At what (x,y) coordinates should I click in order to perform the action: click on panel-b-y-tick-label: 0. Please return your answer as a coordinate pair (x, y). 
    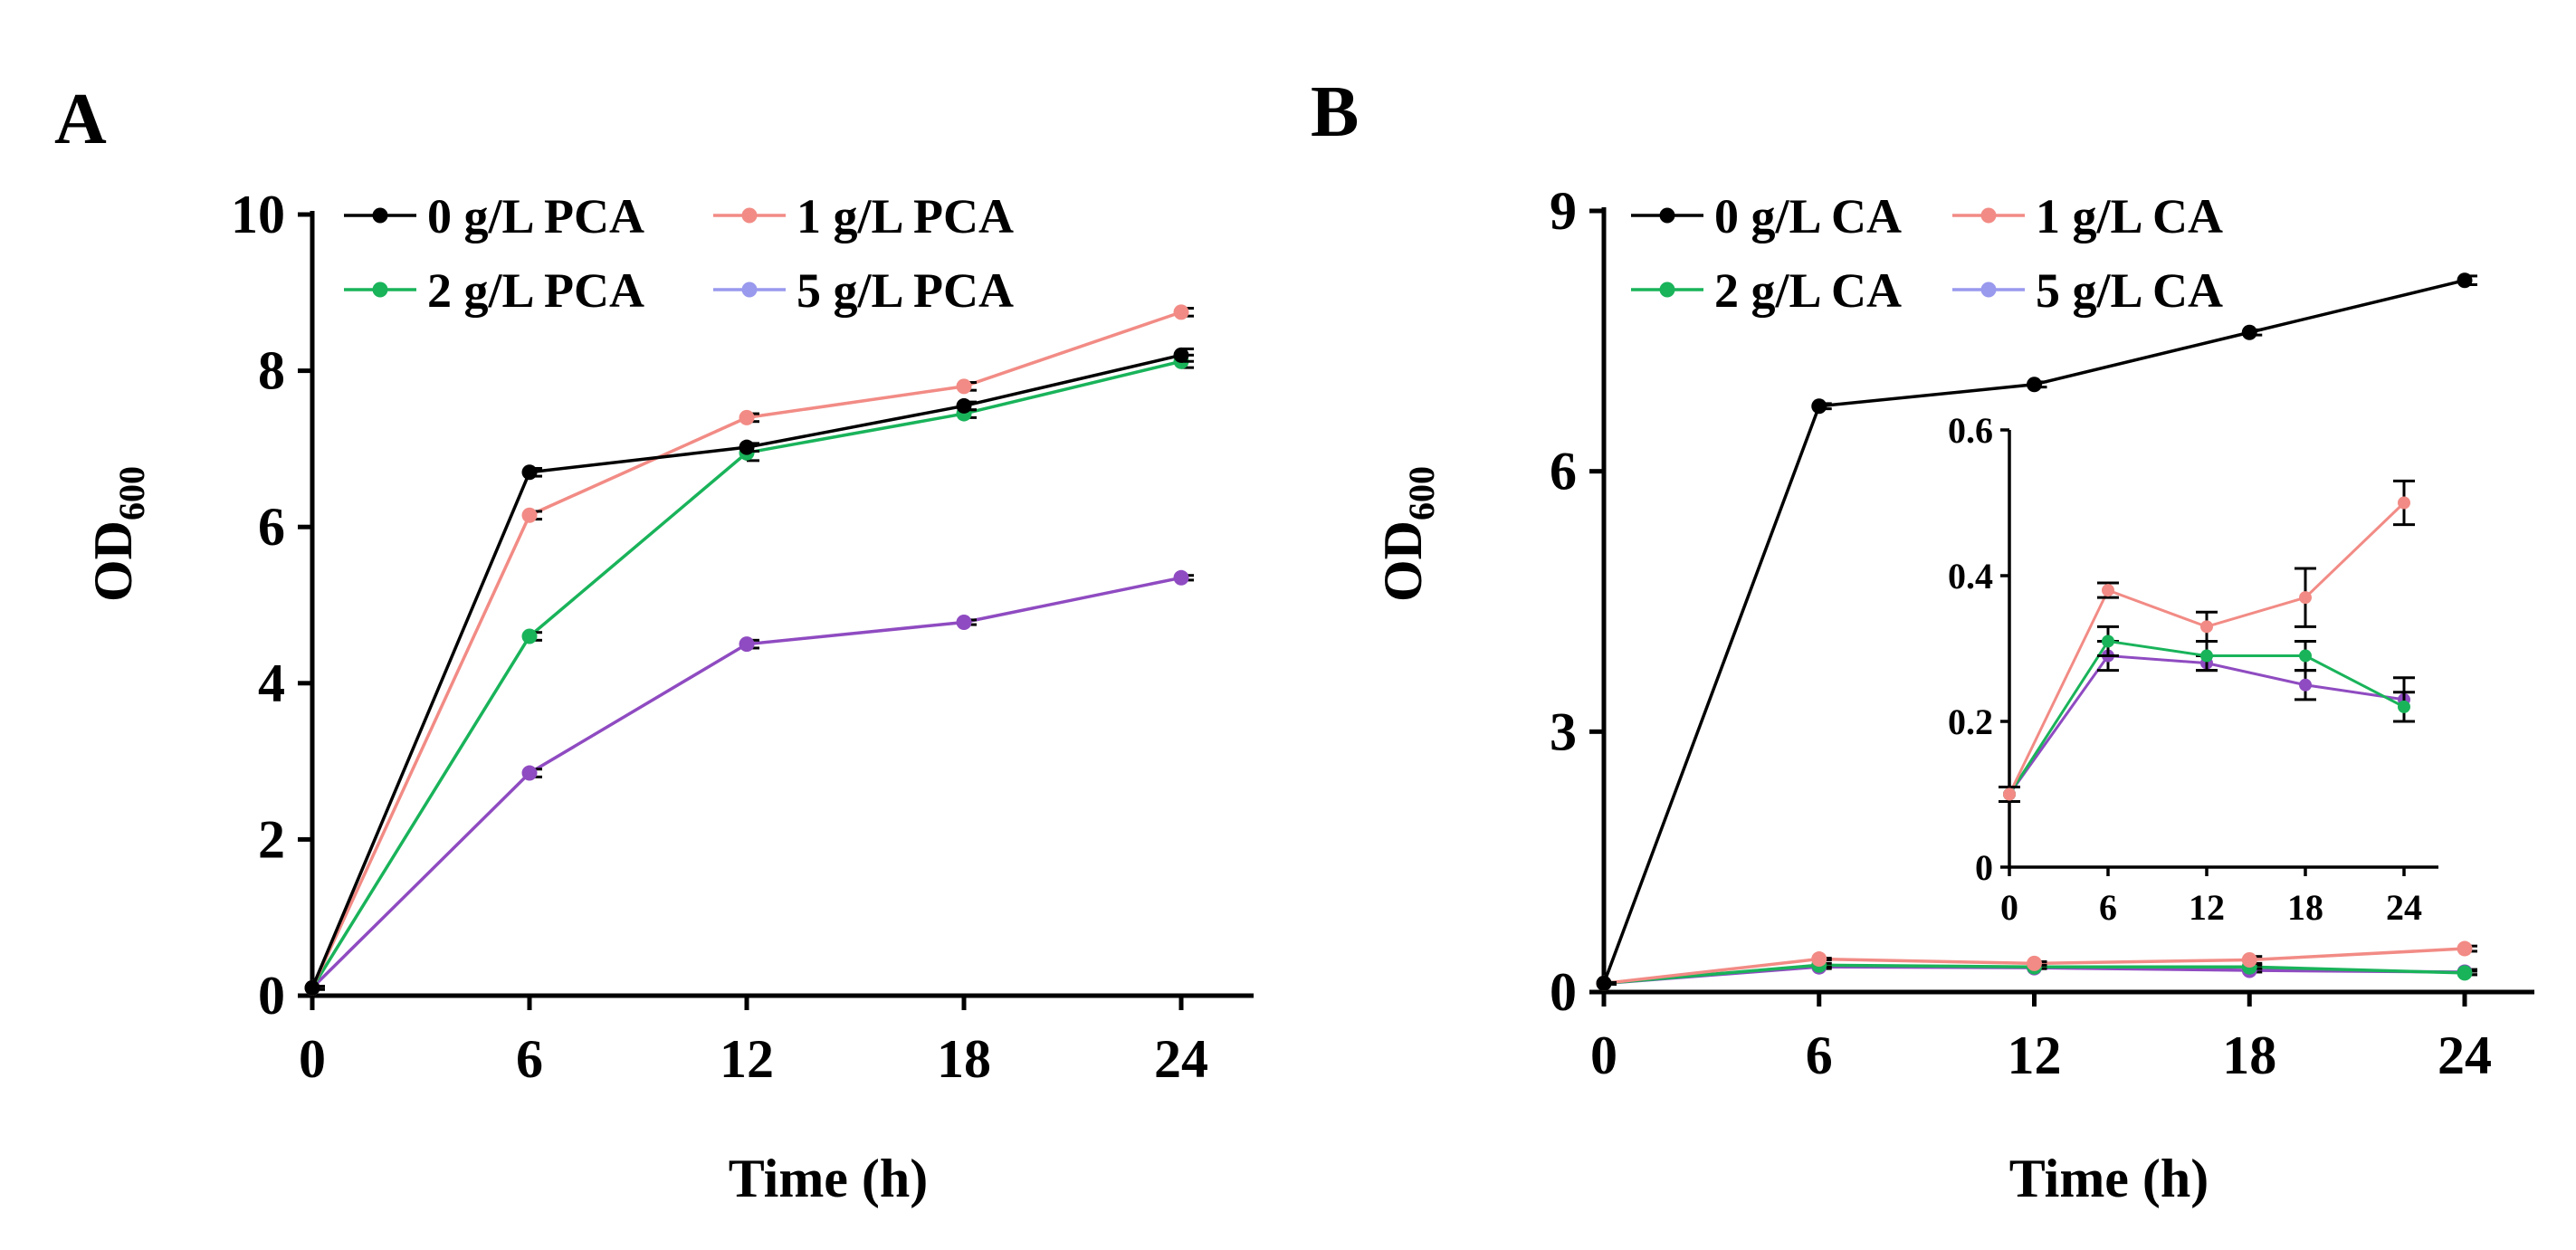
    Looking at the image, I should click on (1563, 992).